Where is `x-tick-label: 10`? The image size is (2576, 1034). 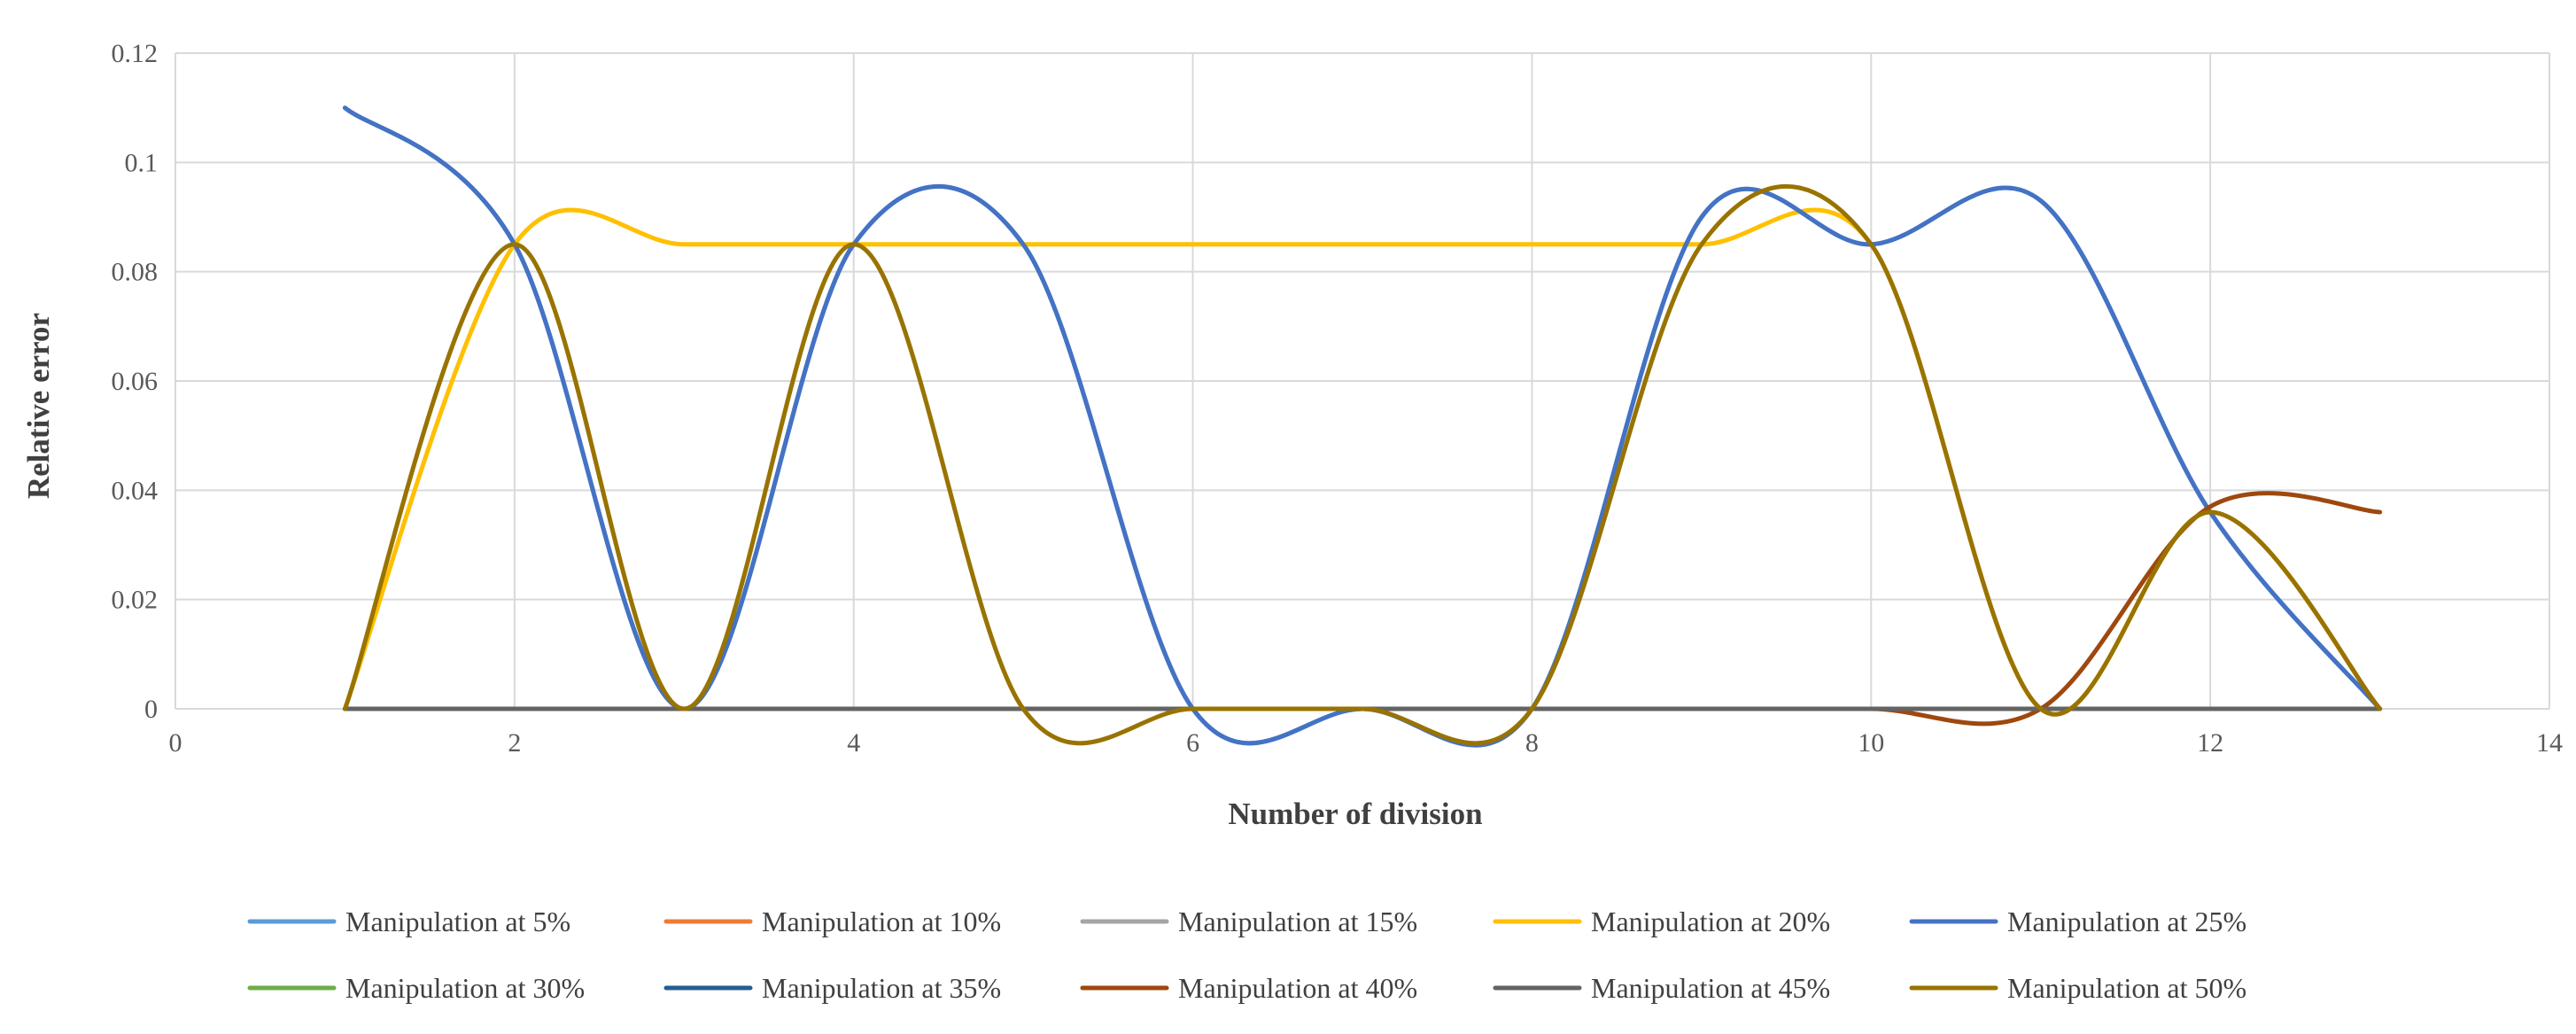
x-tick-label: 10 is located at coordinates (1871, 743).